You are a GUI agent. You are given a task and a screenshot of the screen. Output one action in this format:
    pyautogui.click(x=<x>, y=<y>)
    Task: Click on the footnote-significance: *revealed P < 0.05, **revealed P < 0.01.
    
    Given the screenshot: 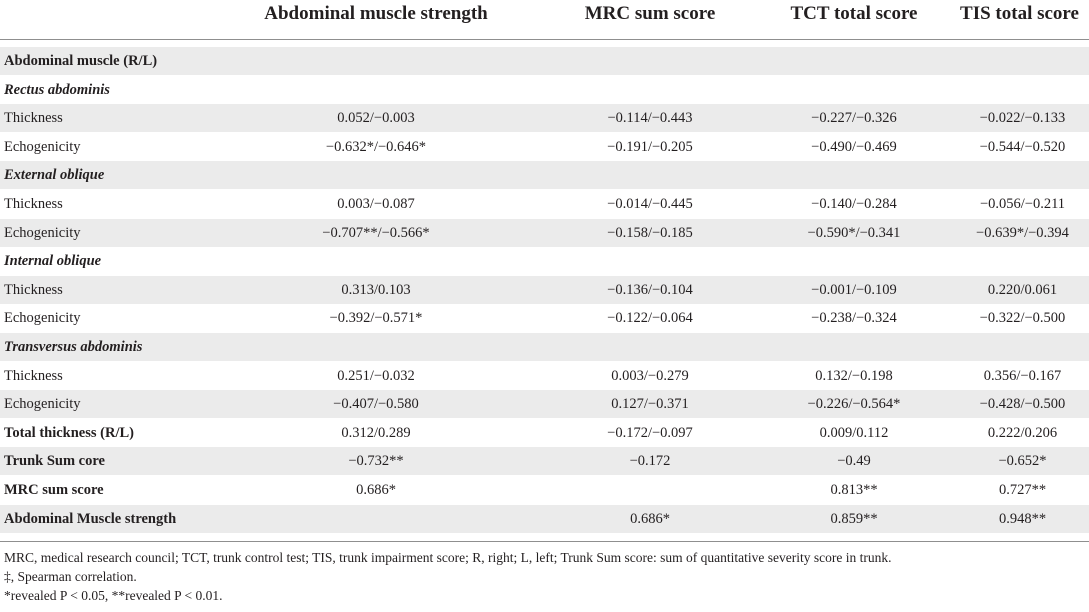 What is the action you would take?
    pyautogui.click(x=113, y=595)
    